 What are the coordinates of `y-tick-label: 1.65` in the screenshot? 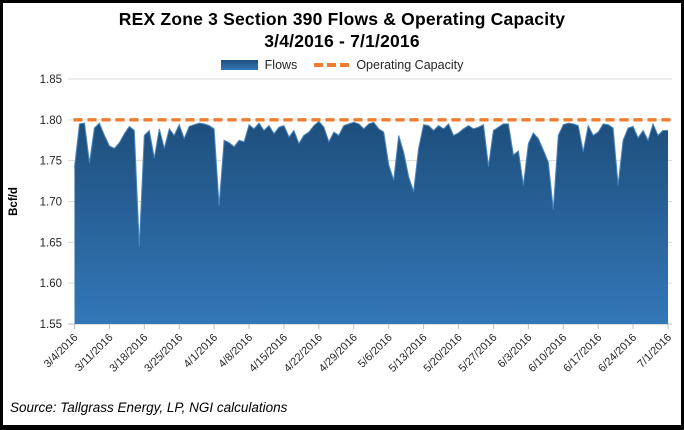 It's located at (51, 243).